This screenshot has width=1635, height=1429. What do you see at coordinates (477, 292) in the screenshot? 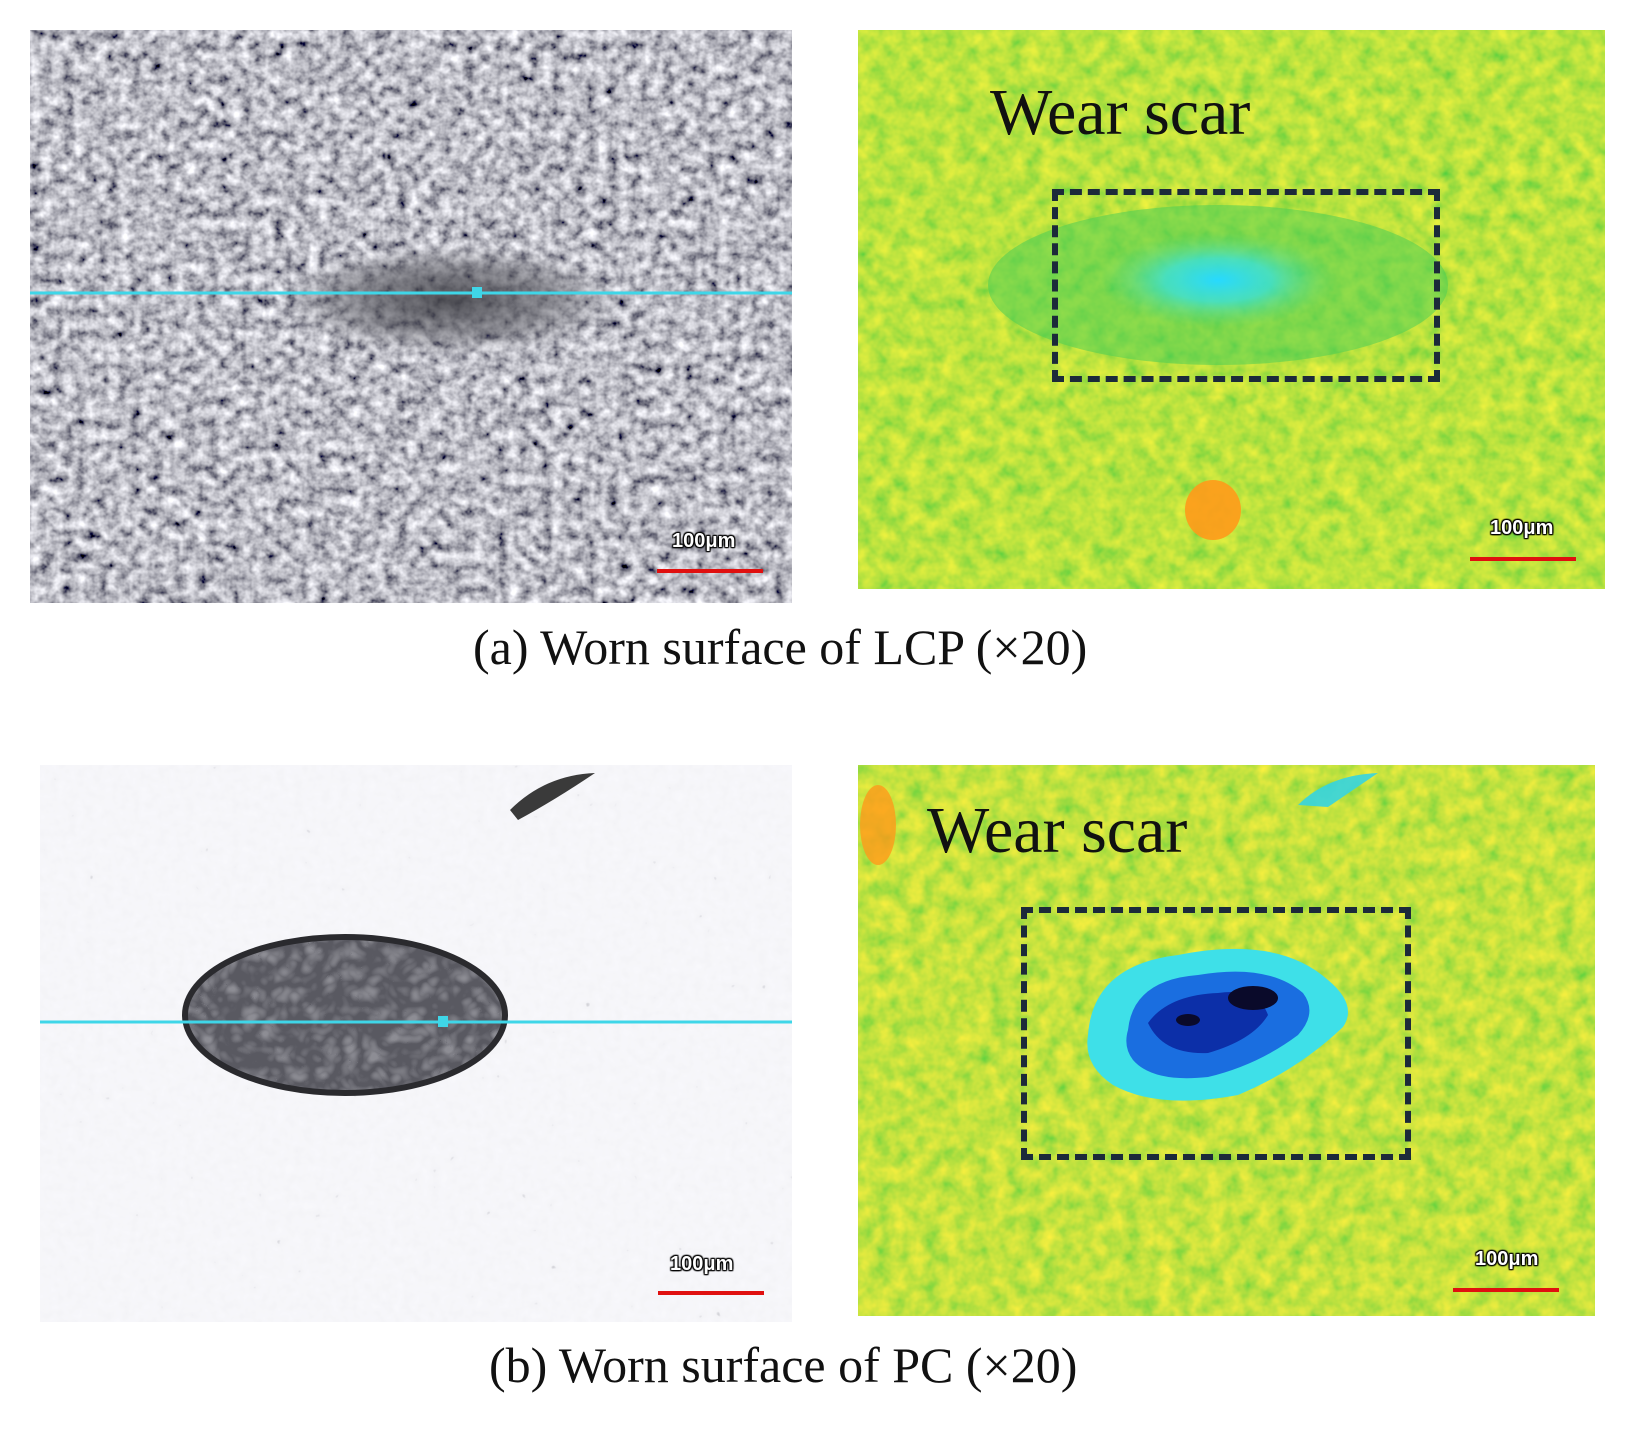
I see `lcp-measurement-marker` at bounding box center [477, 292].